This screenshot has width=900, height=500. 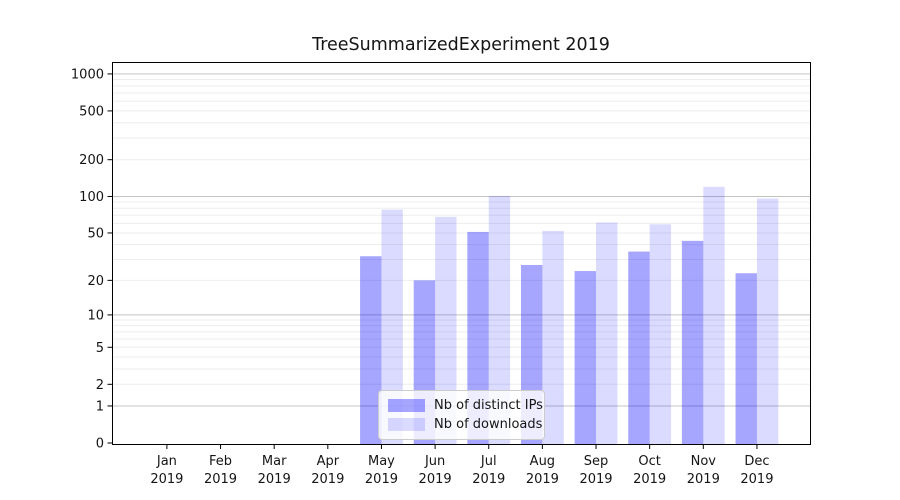 What do you see at coordinates (166, 461) in the screenshot?
I see `x-tick-label-month: Jan` at bounding box center [166, 461].